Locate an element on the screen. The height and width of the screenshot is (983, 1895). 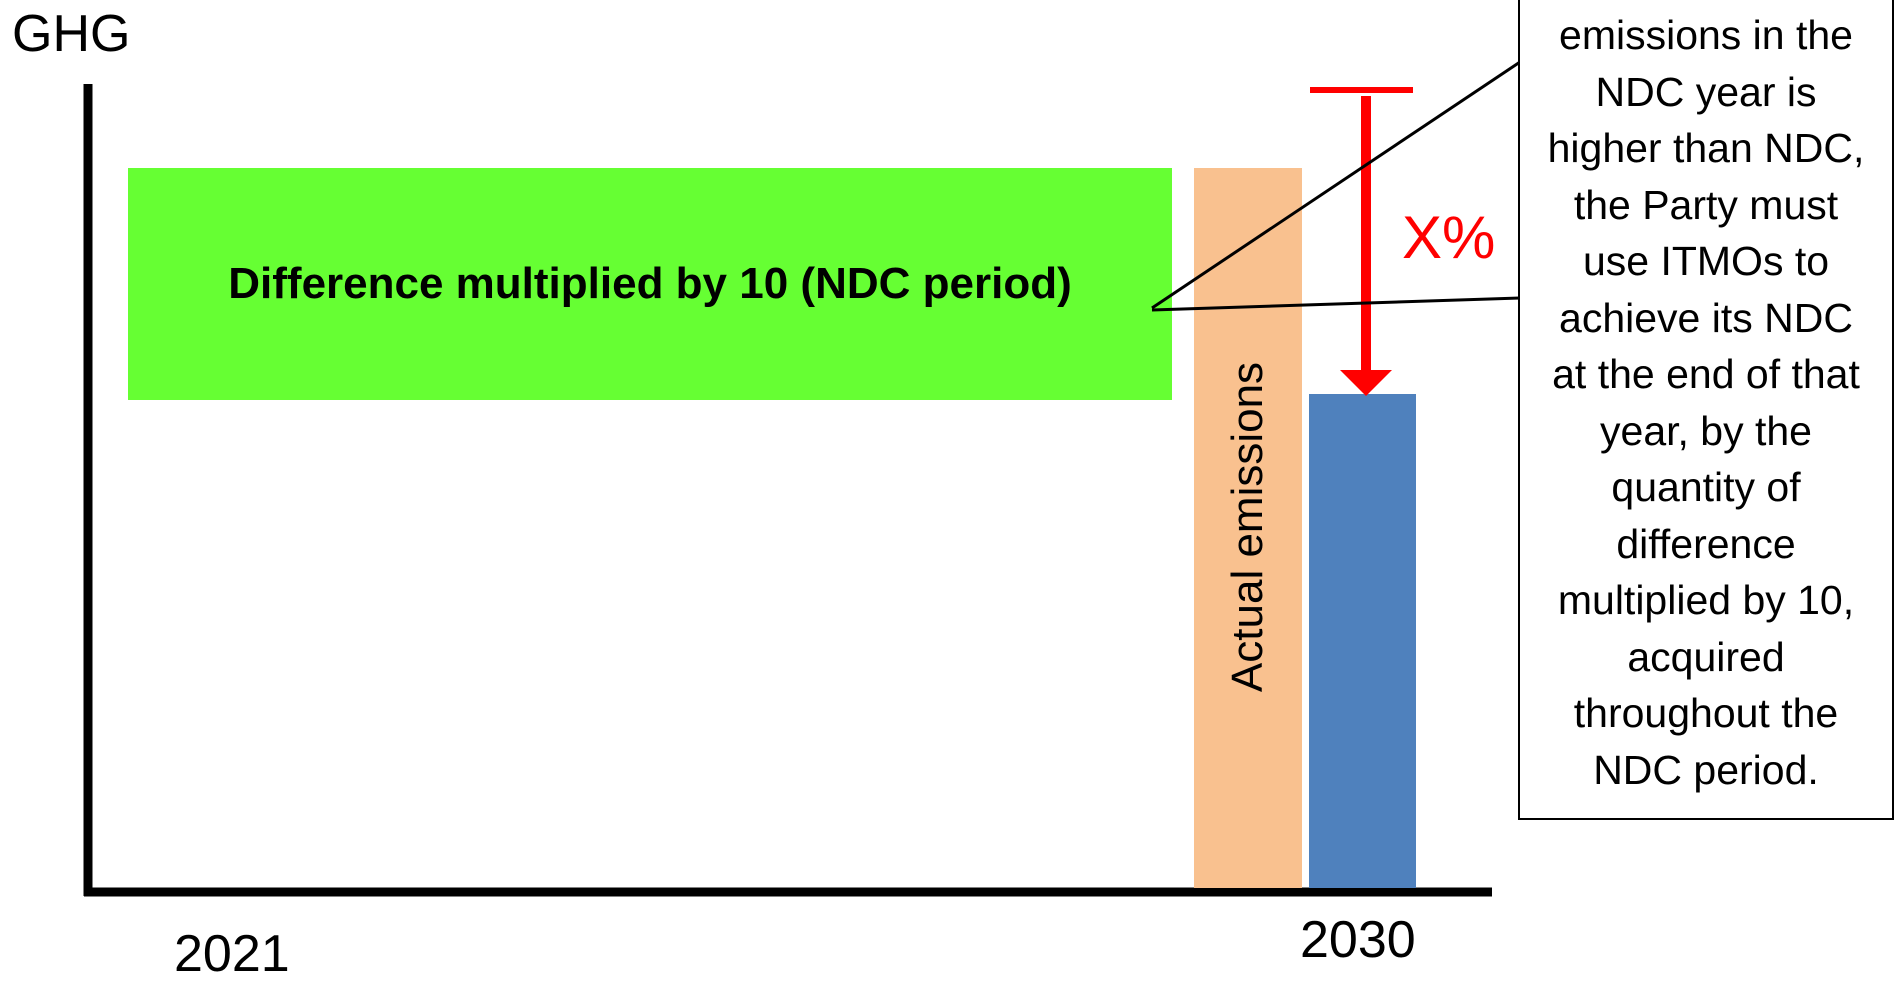
callout-line: quantity of is located at coordinates (1706, 487).